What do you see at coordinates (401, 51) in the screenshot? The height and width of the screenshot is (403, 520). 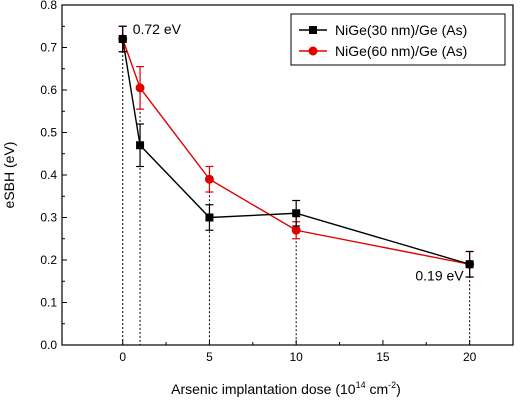 I see `legend-label: NiGe(60 nm)/Ge (As)` at bounding box center [401, 51].